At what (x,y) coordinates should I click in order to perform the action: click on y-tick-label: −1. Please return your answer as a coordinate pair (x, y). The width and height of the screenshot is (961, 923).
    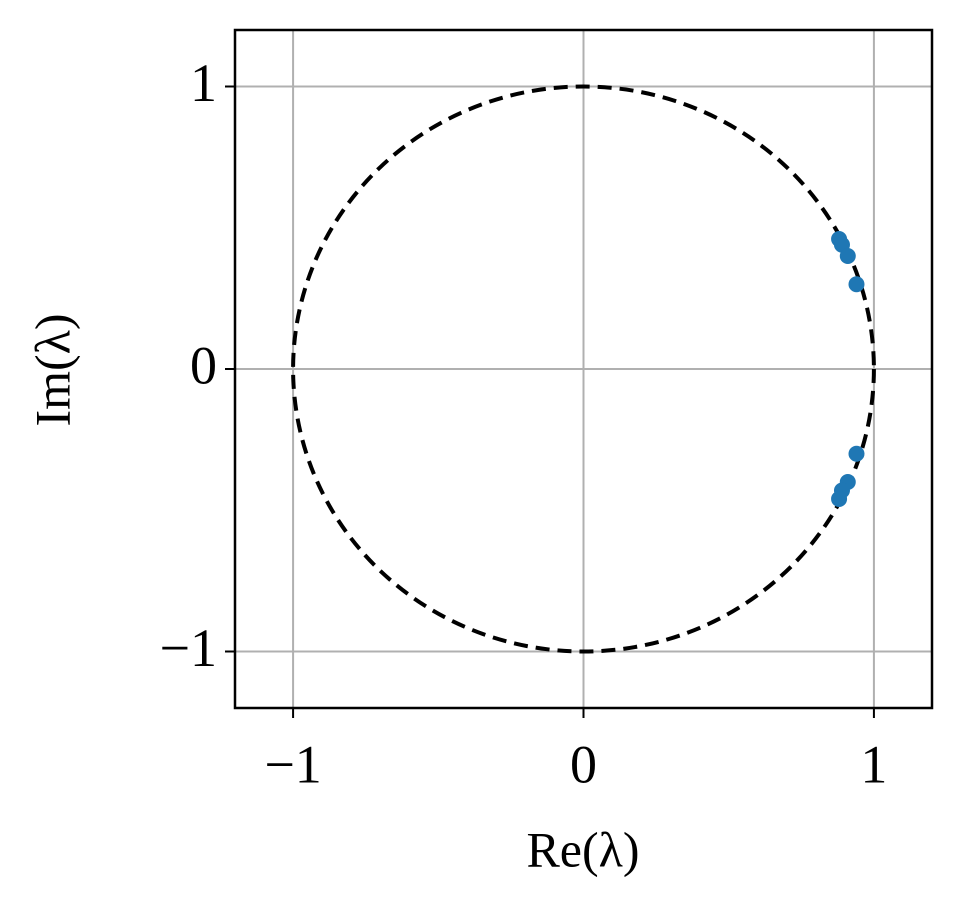
    Looking at the image, I should click on (188, 648).